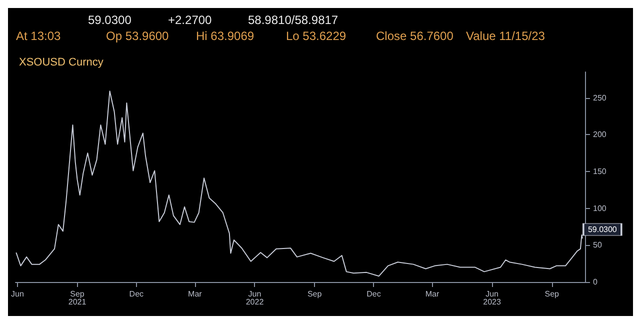 The image size is (641, 324). Describe the element at coordinates (595, 282) in the screenshot. I see `y-tick-label: 0` at that location.